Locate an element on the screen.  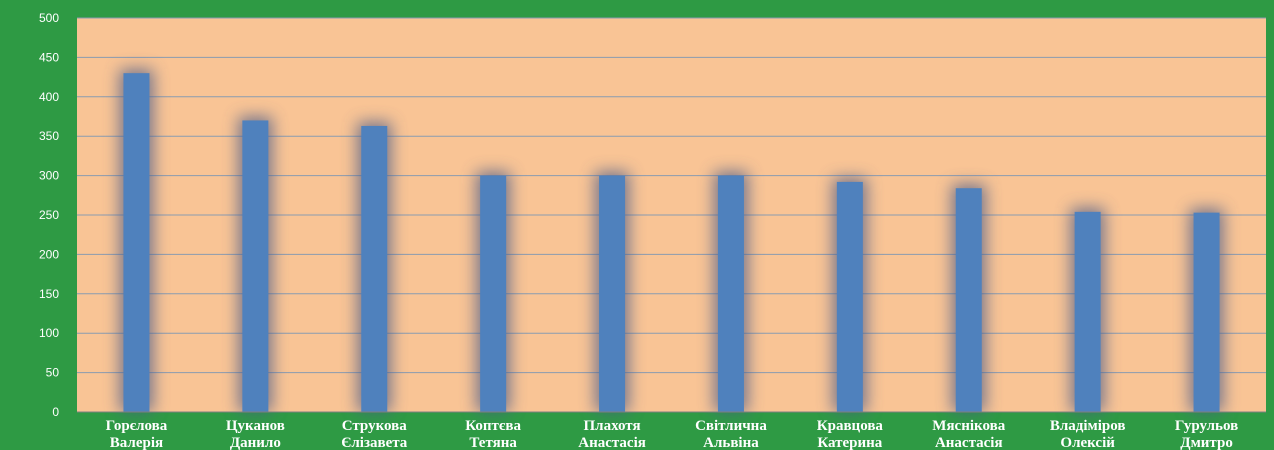
x-tick-label: Плахотя Анастасія is located at coordinates (612, 434).